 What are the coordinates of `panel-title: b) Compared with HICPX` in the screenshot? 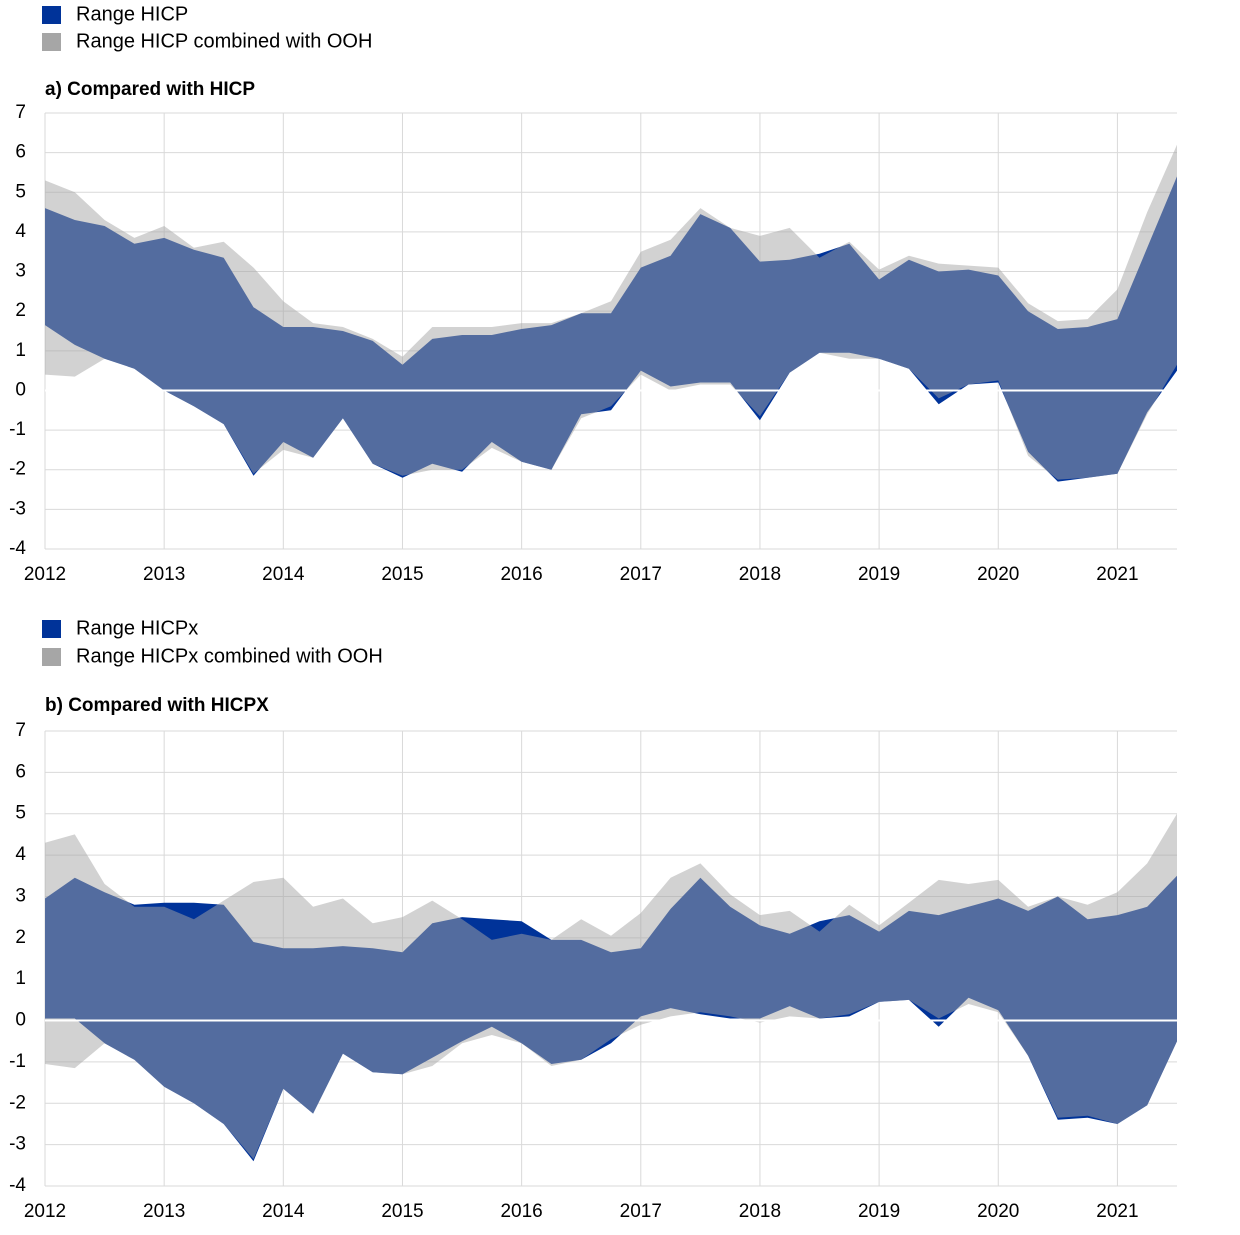 It's located at (157, 705).